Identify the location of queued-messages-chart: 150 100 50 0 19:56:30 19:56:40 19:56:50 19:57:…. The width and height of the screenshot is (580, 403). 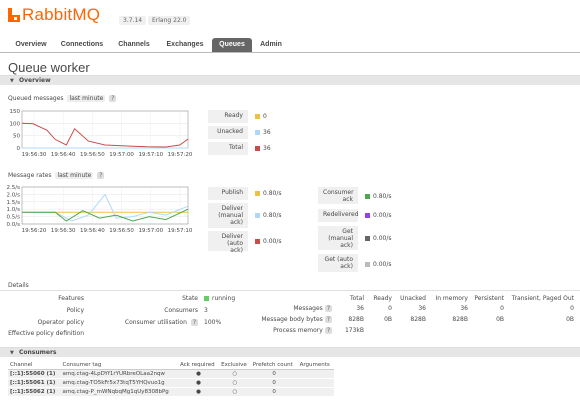
(101, 133).